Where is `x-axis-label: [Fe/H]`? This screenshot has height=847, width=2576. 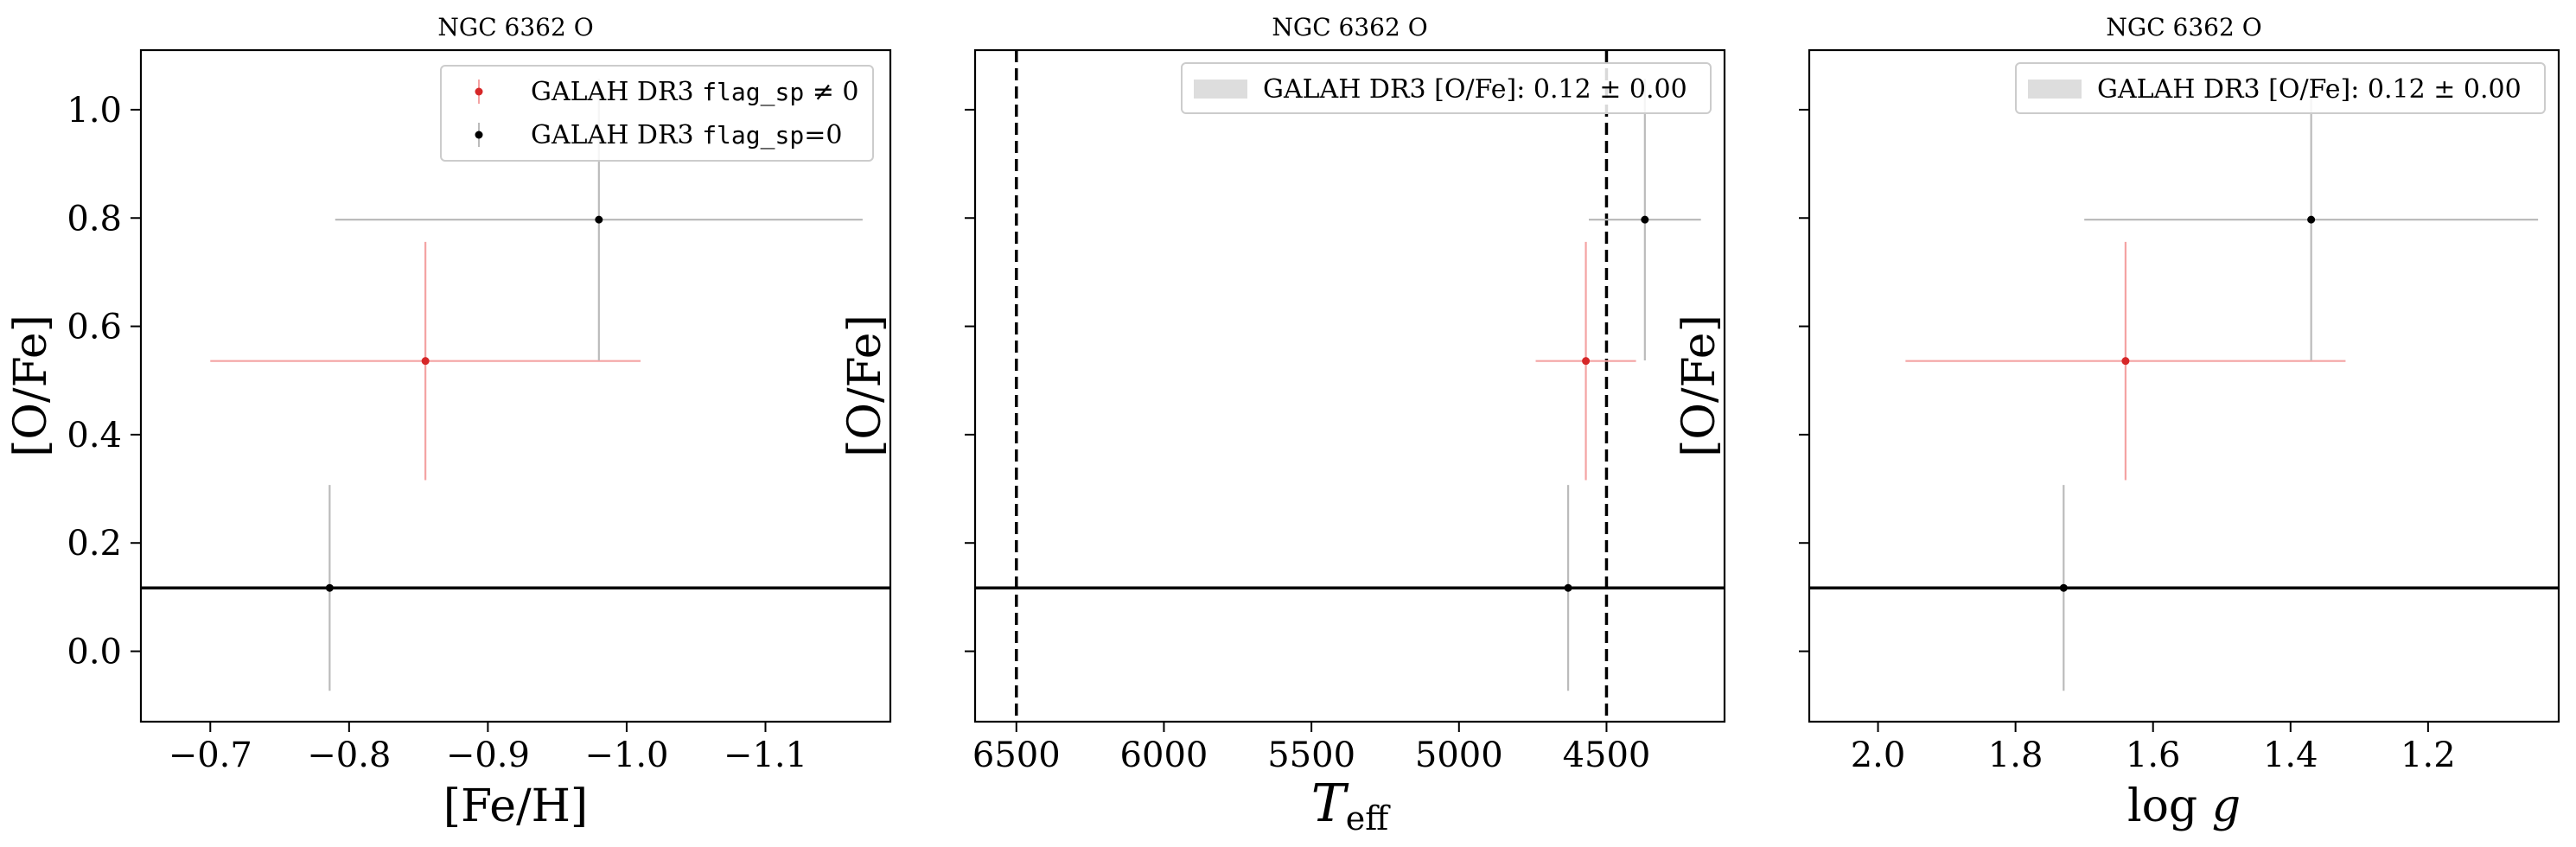 x-axis-label: [Fe/H] is located at coordinates (515, 806).